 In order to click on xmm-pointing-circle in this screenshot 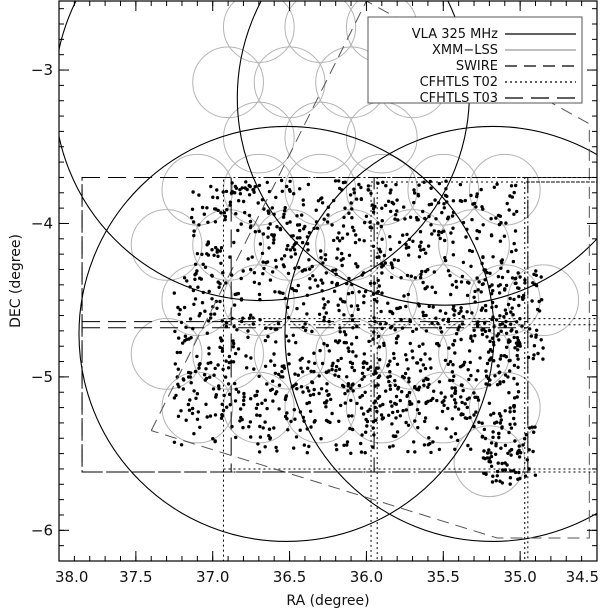, I will do `click(443, 189)`.